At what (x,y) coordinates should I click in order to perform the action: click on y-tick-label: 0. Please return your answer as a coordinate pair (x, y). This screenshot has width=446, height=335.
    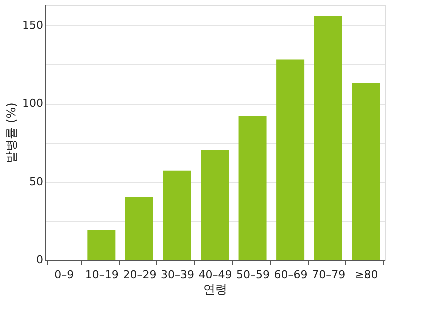
    Looking at the image, I should click on (40, 260).